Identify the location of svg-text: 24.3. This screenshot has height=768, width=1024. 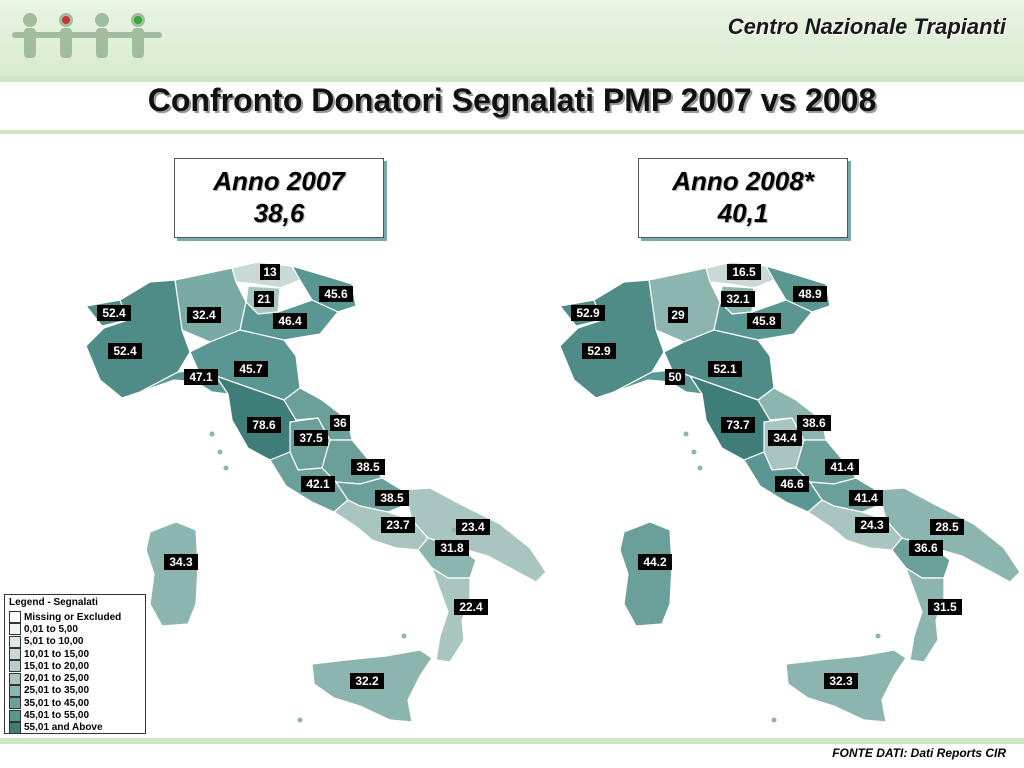
(872, 525).